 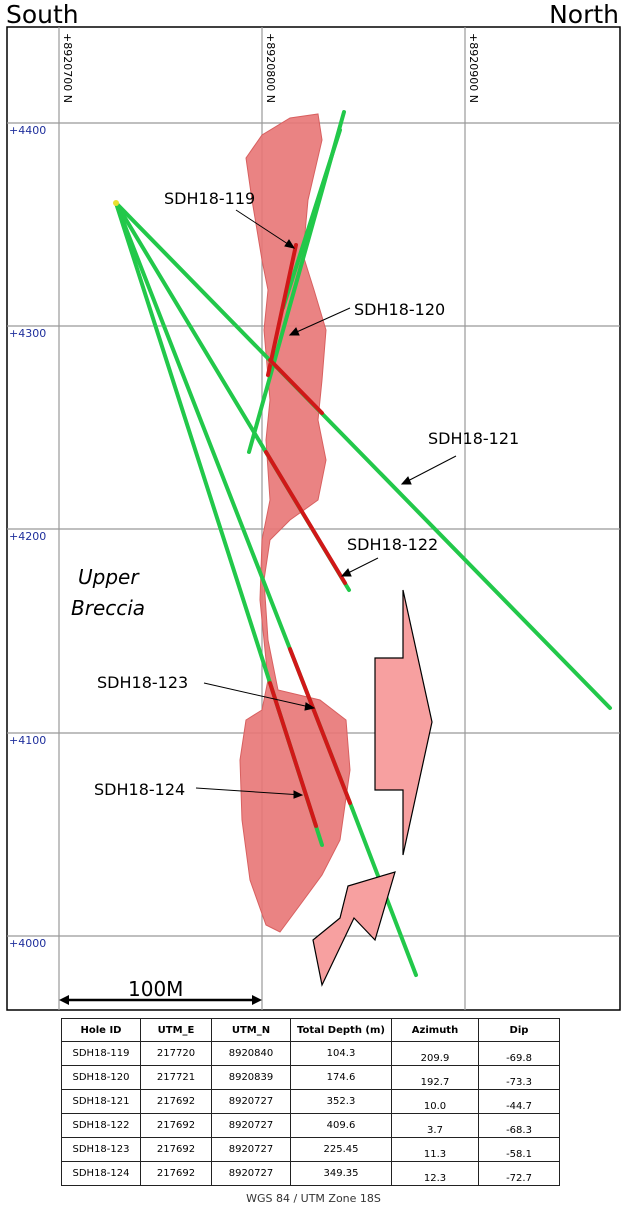 What do you see at coordinates (116, 203) in the screenshot?
I see `collar-marker` at bounding box center [116, 203].